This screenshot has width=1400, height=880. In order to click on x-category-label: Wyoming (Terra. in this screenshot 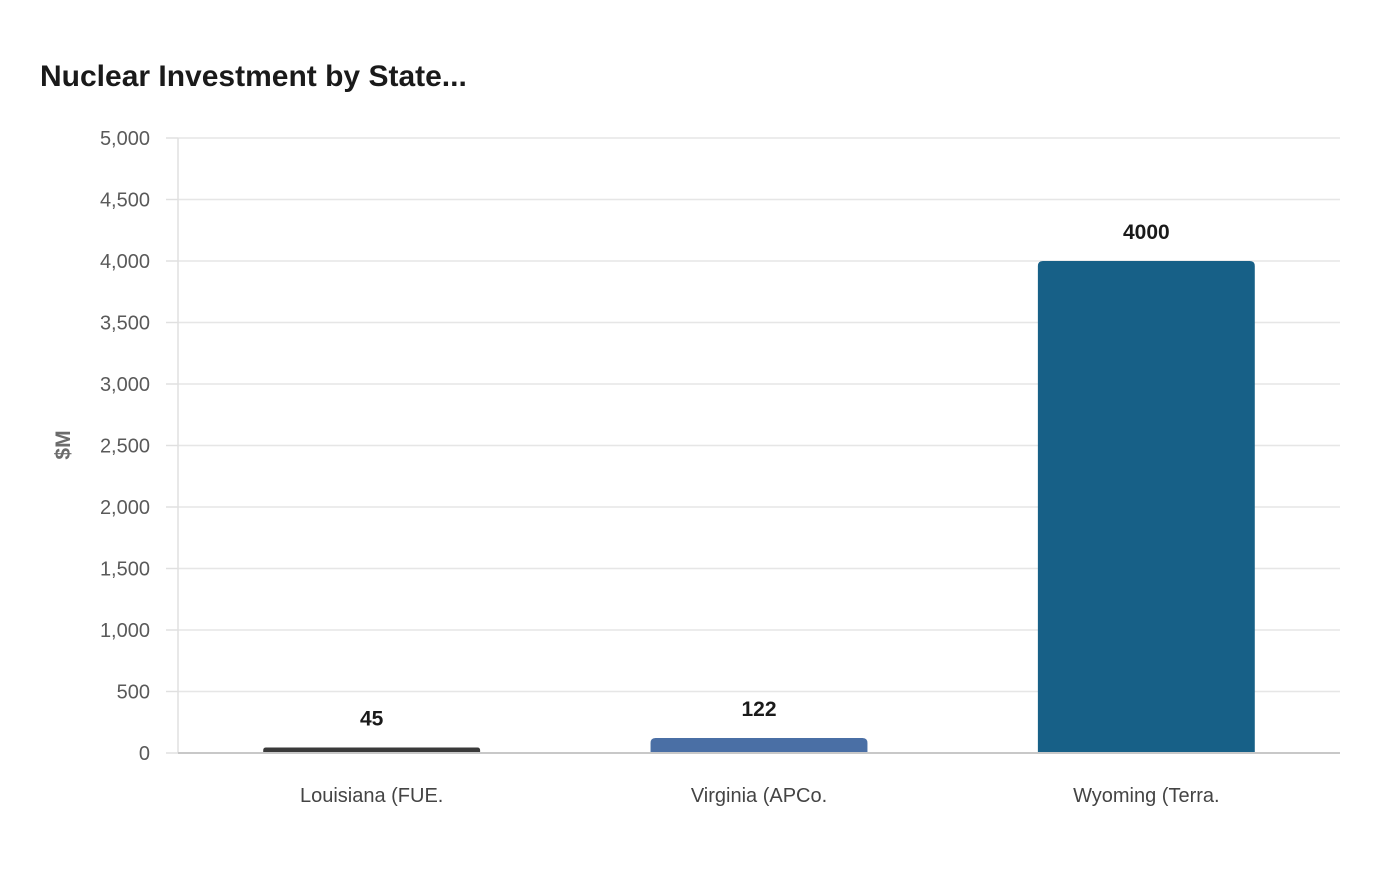, I will do `click(1146, 796)`.